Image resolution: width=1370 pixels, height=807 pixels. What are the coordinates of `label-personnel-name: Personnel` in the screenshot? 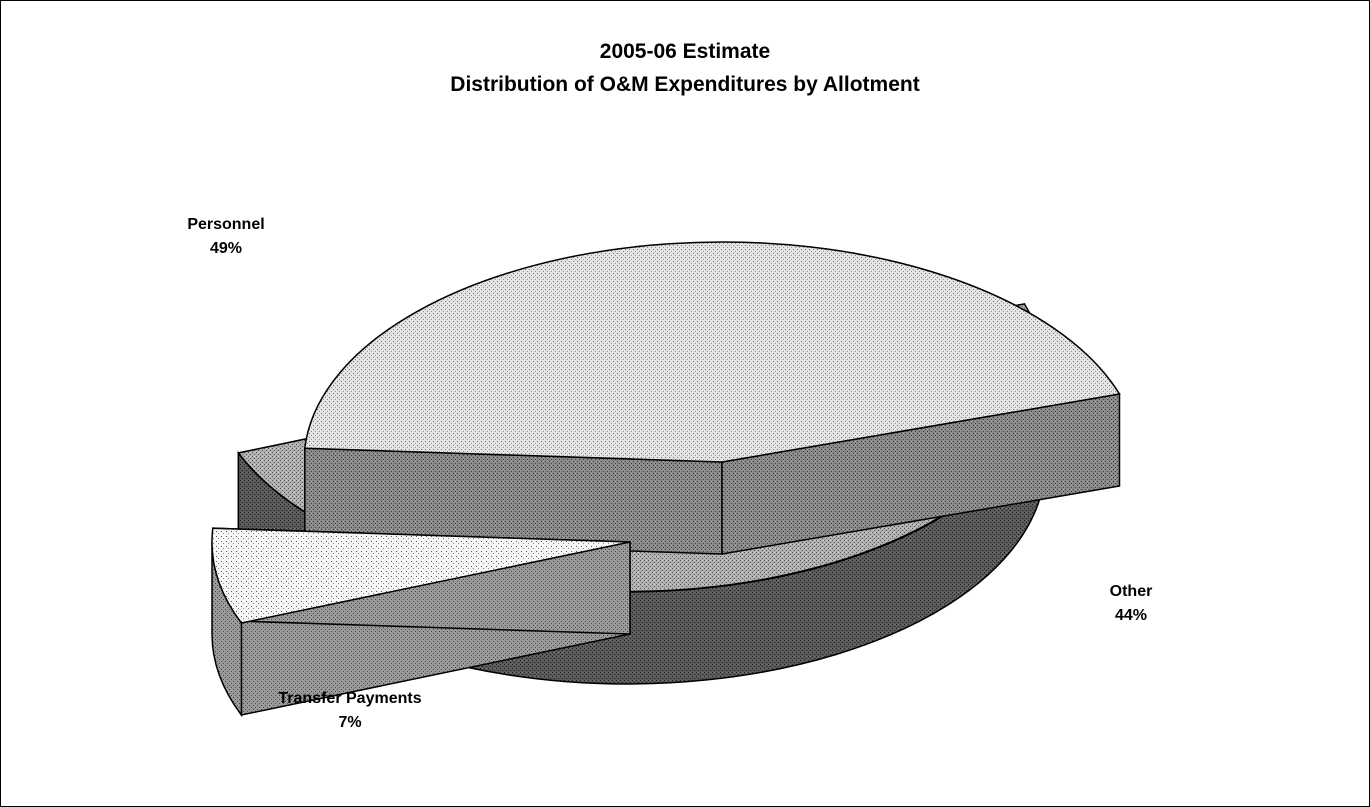 It's located at (225, 224).